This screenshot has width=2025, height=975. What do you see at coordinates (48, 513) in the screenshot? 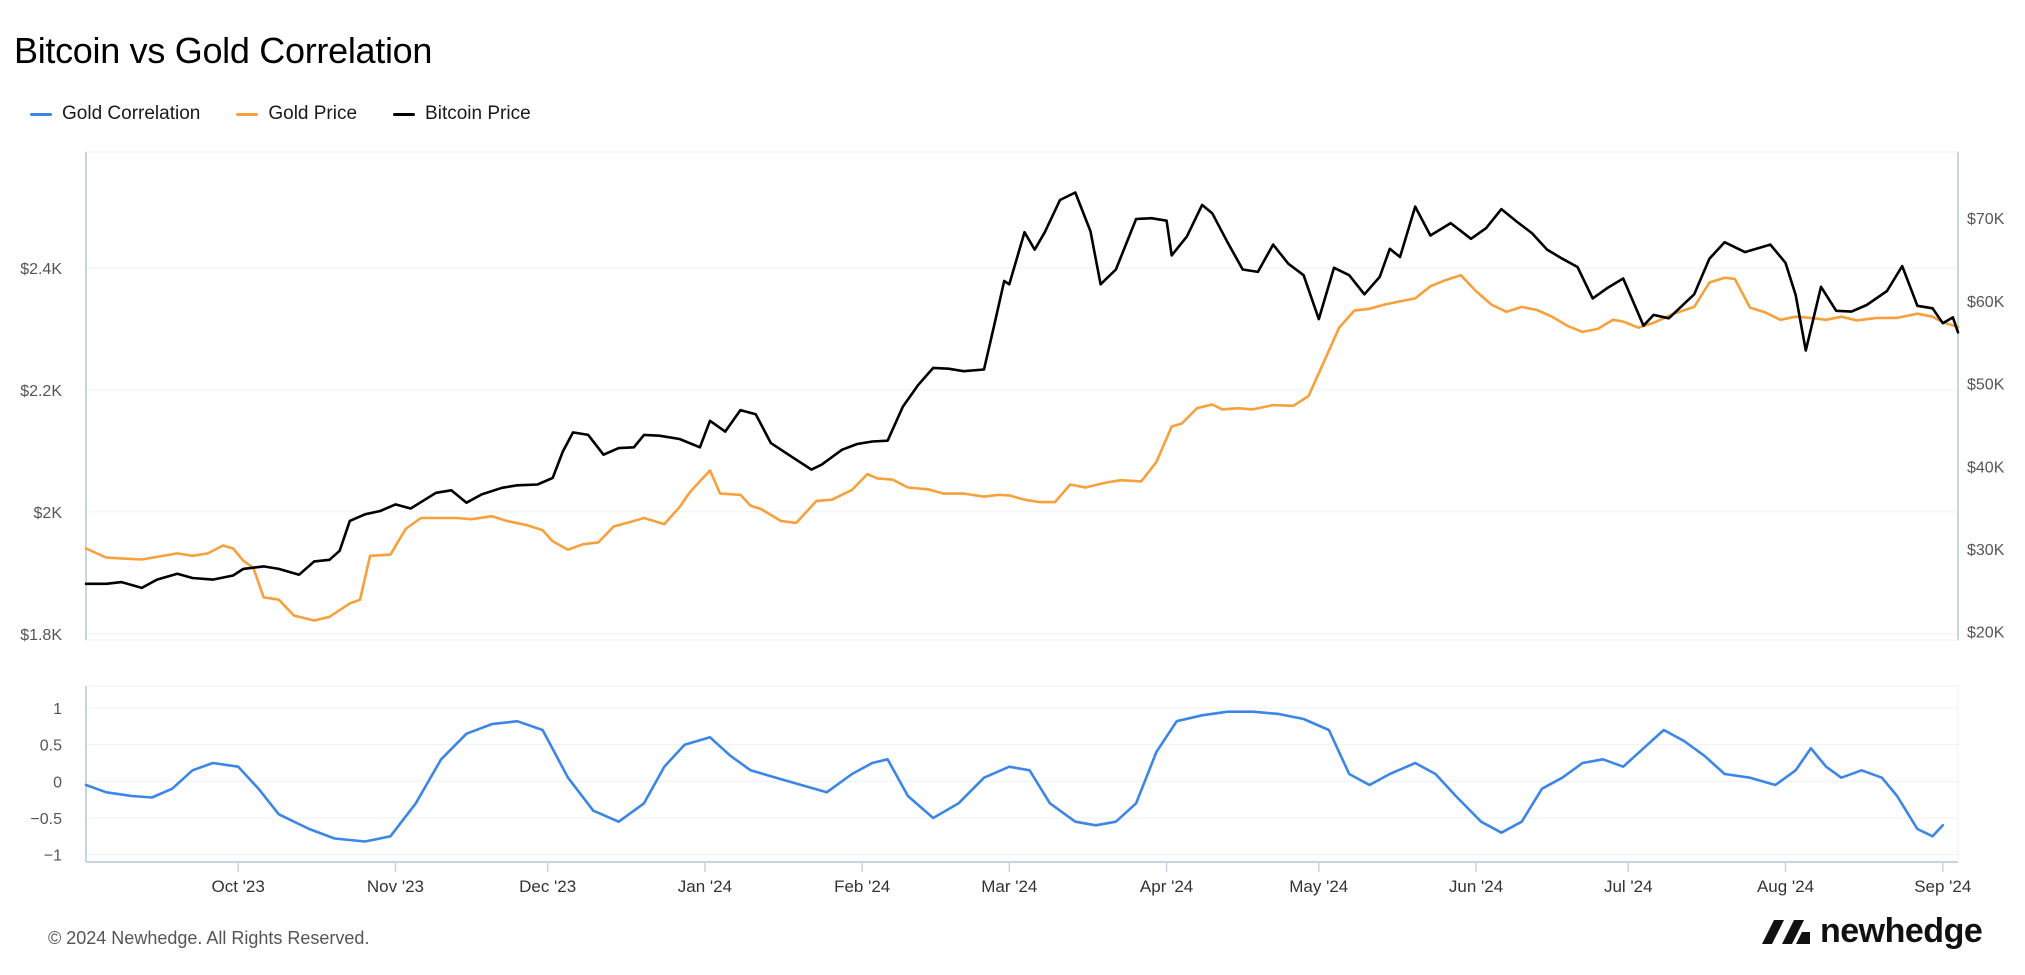
I see `gold-axis-tick-label: $2K` at bounding box center [48, 513].